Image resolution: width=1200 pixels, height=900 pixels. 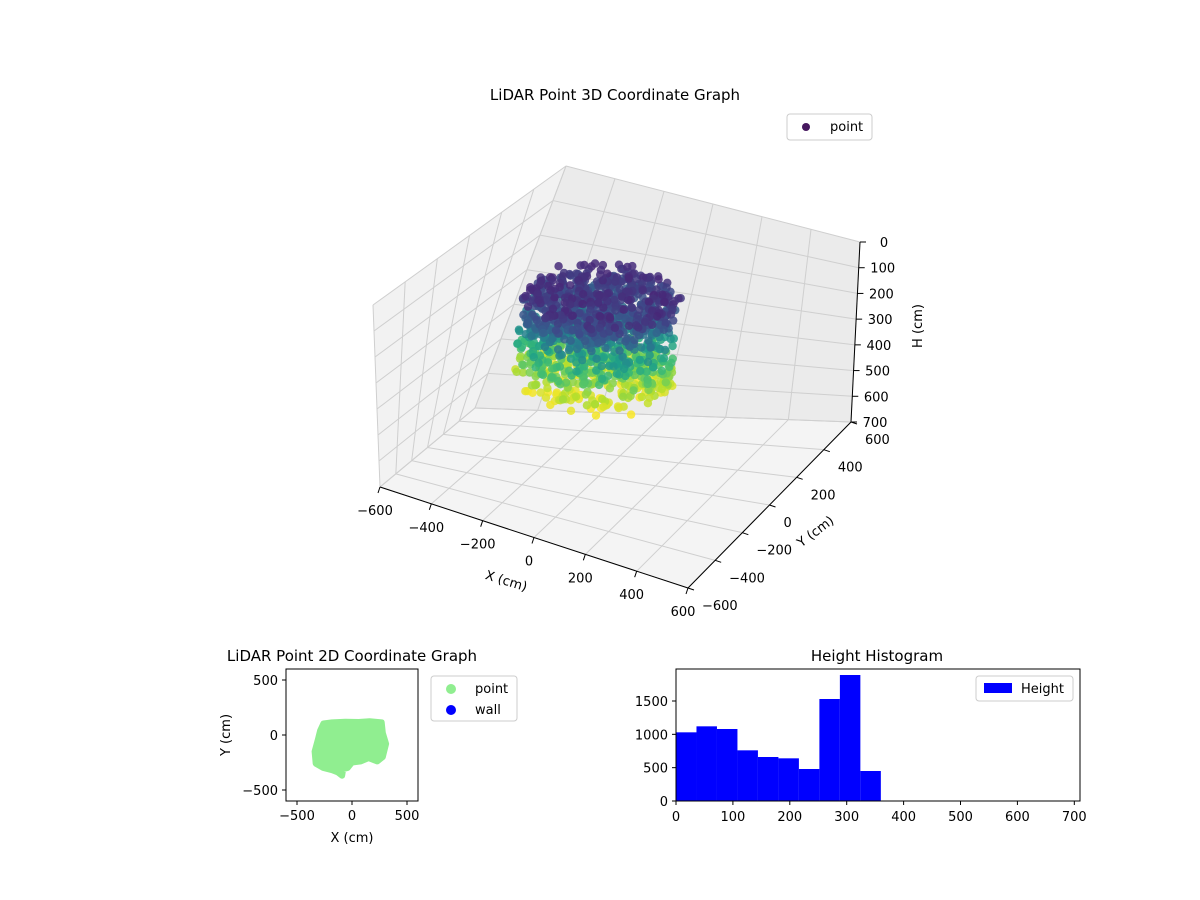 I want to click on chart-3d-point-cloud, so click(x=598, y=339).